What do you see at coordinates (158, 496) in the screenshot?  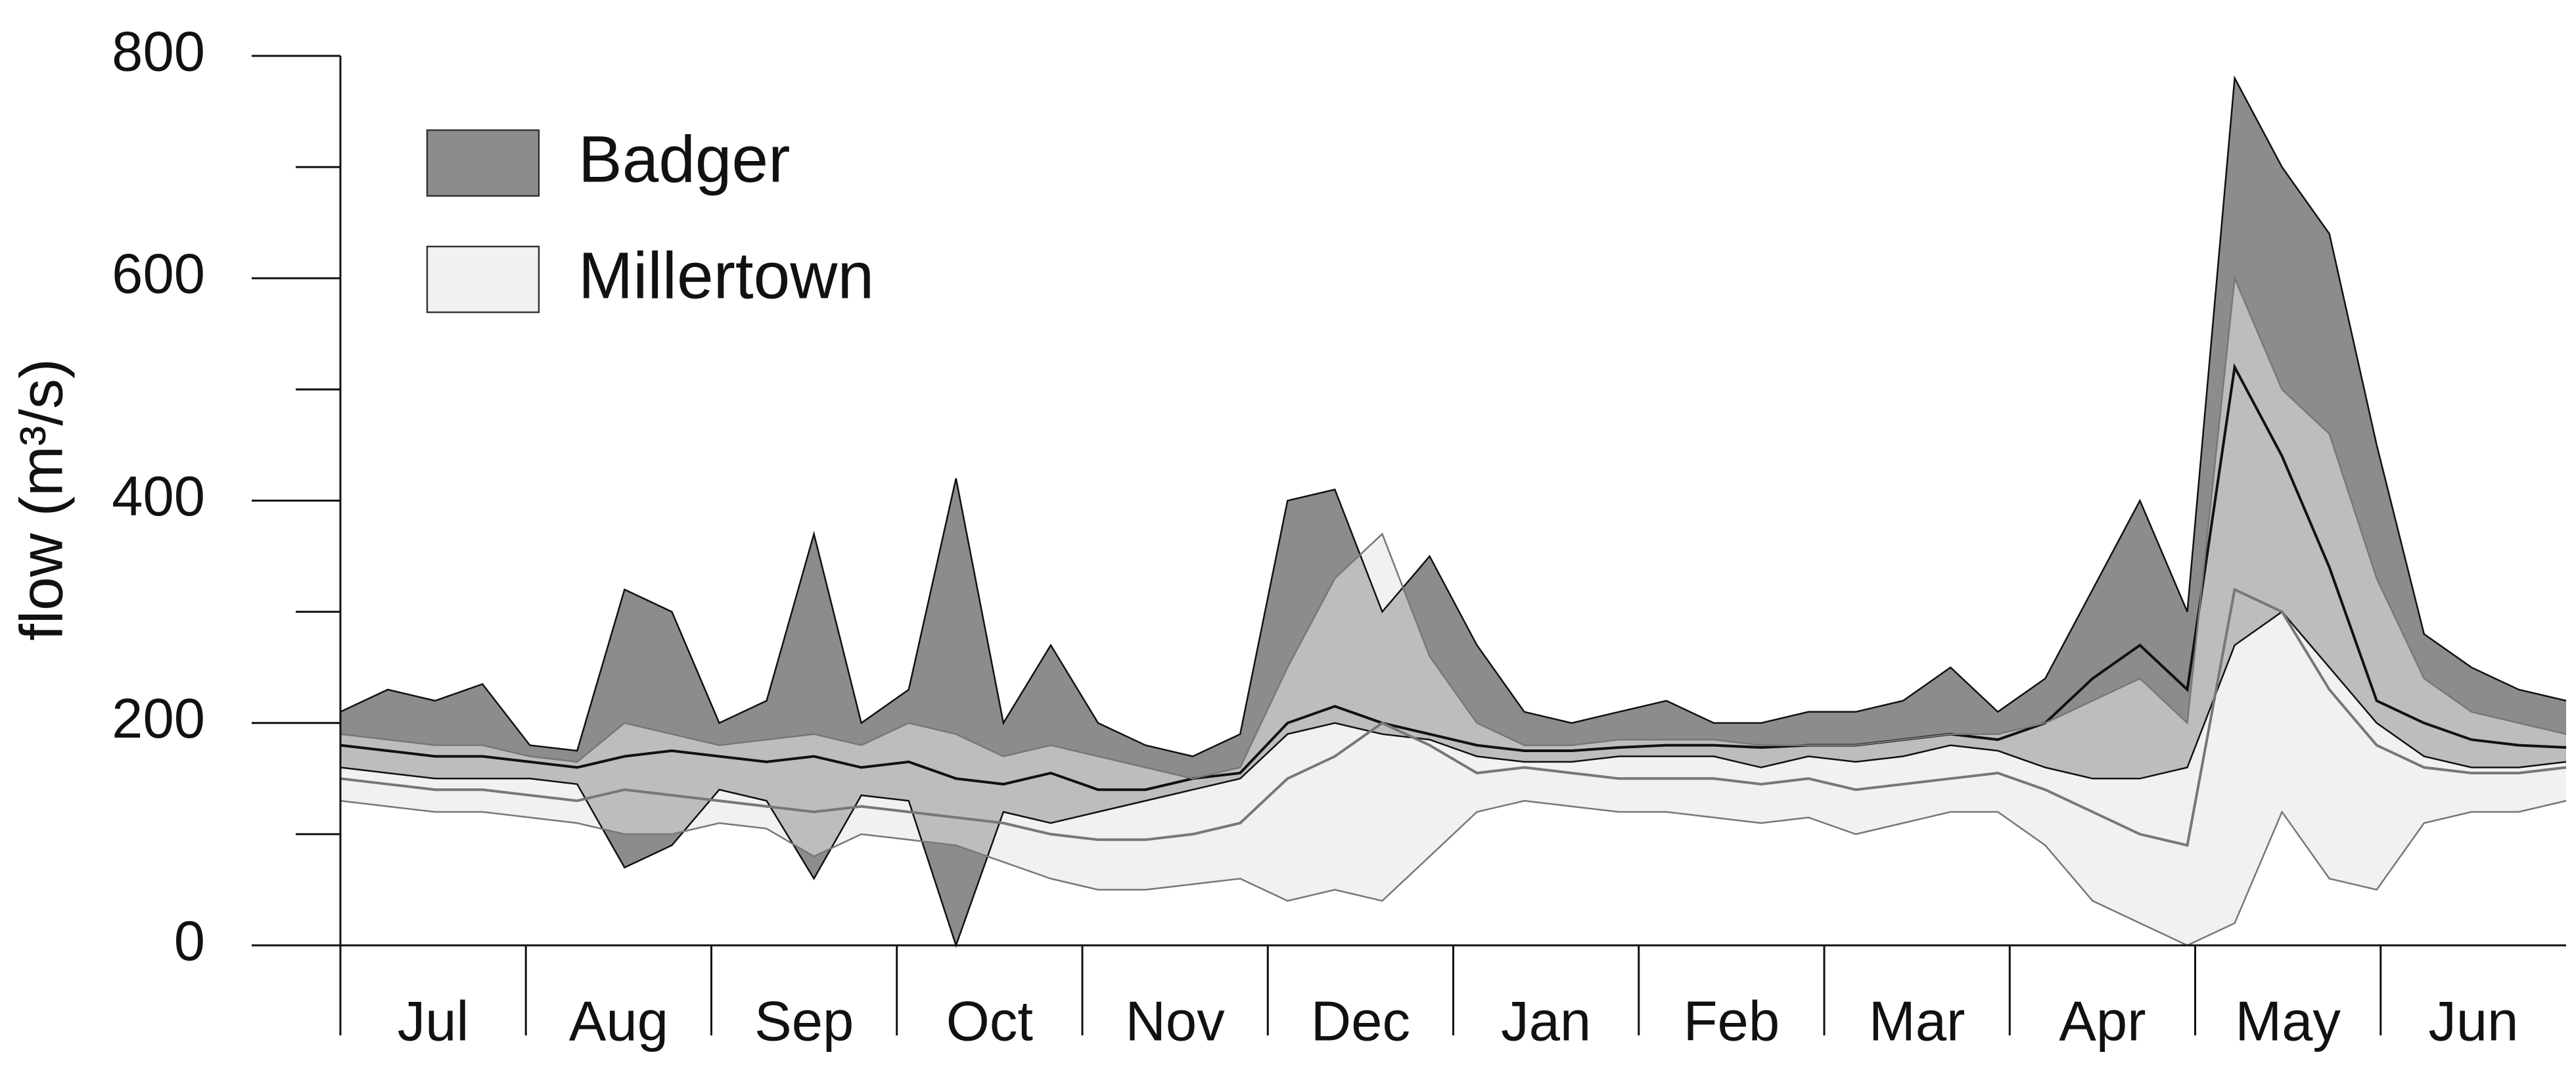 I see `y-tick-label: 400` at bounding box center [158, 496].